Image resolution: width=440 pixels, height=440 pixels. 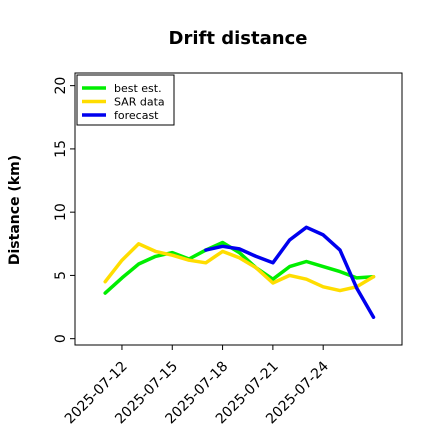 I want to click on y-axis-label: Distance (km), so click(x=15, y=210).